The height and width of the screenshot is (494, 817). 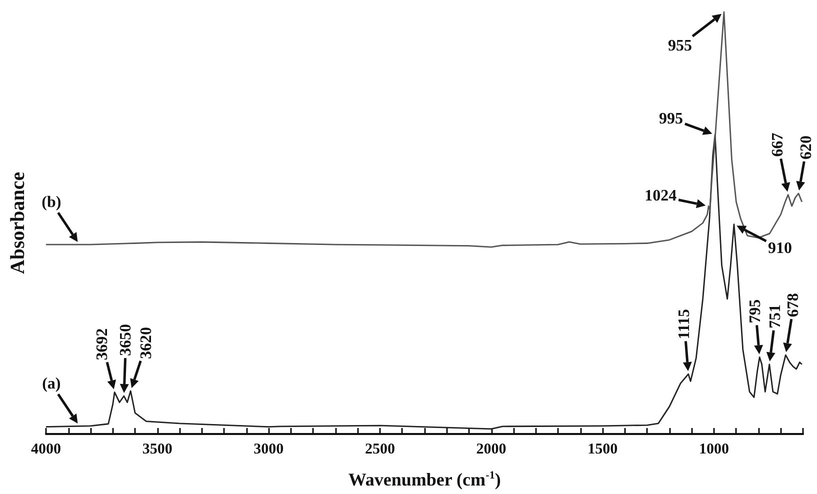 What do you see at coordinates (775, 316) in the screenshot?
I see `annotation: 751` at bounding box center [775, 316].